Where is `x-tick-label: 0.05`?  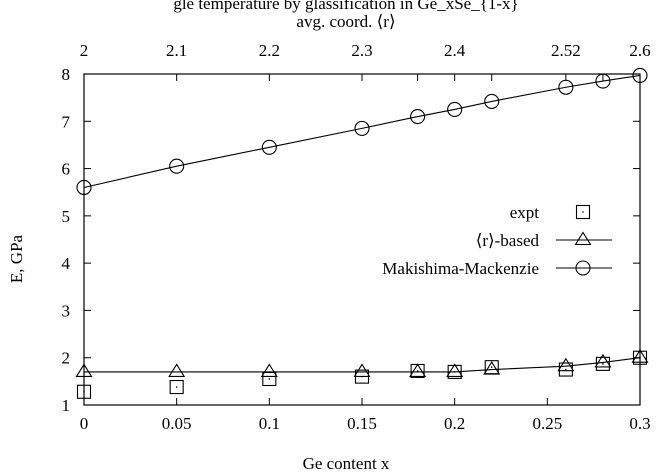
x-tick-label: 0.05 is located at coordinates (177, 423).